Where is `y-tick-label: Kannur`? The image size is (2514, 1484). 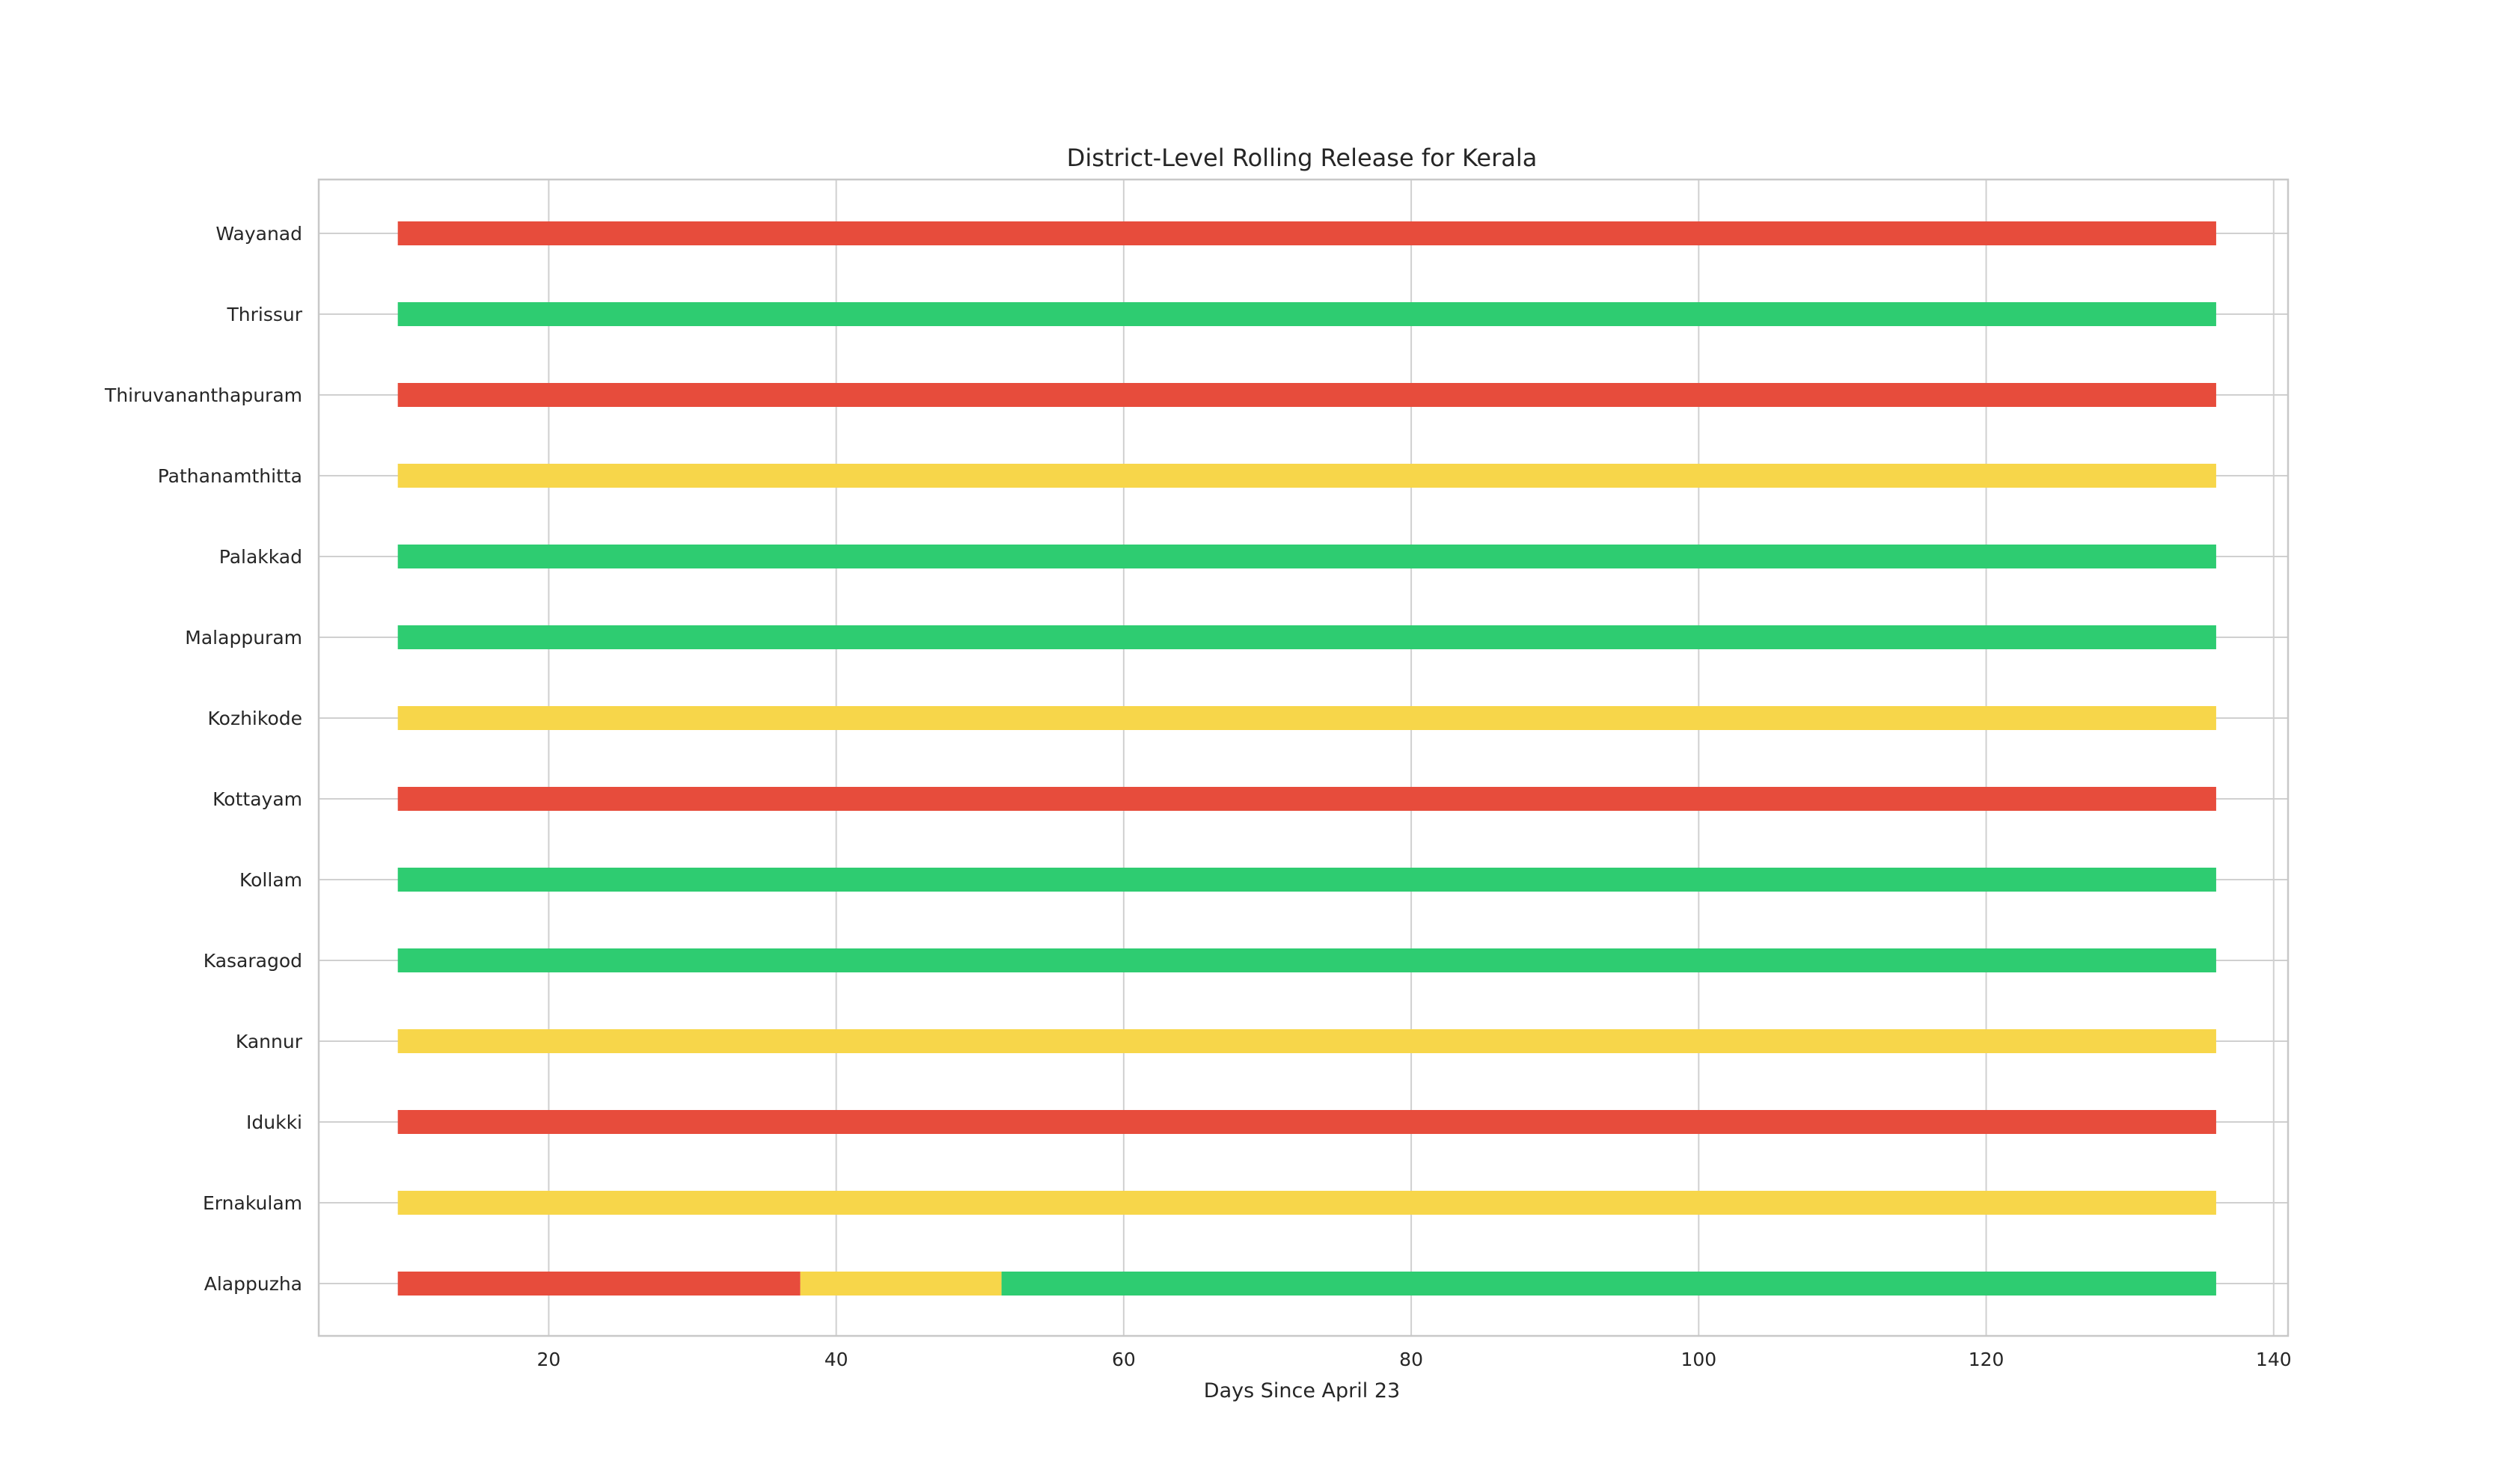
y-tick-label: Kannur is located at coordinates (269, 1041).